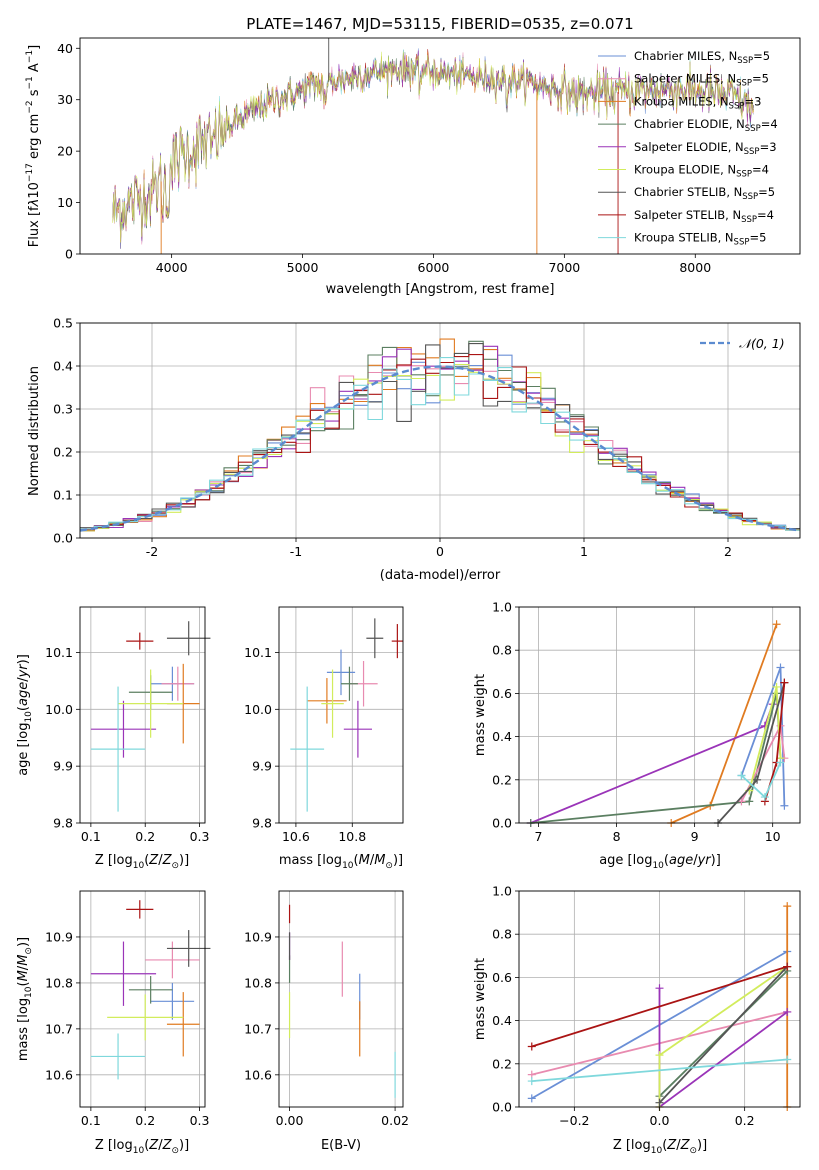 The height and width of the screenshot is (1170, 819). What do you see at coordinates (341, 862) in the screenshot?
I see `ageM-xlabel: mass [log10(M/M⊙)]` at bounding box center [341, 862].